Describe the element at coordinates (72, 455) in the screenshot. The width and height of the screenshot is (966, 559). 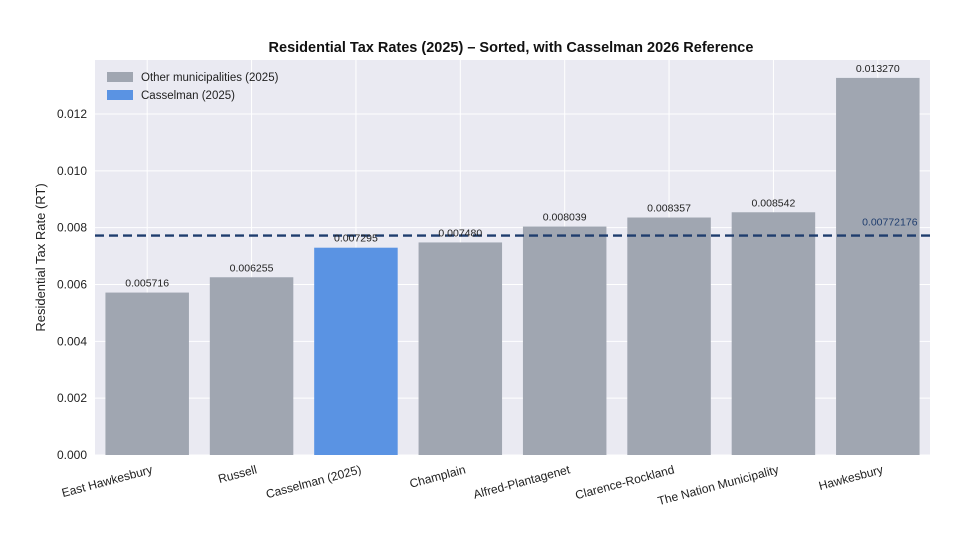
I see `y-tick-label: 0.000` at that location.